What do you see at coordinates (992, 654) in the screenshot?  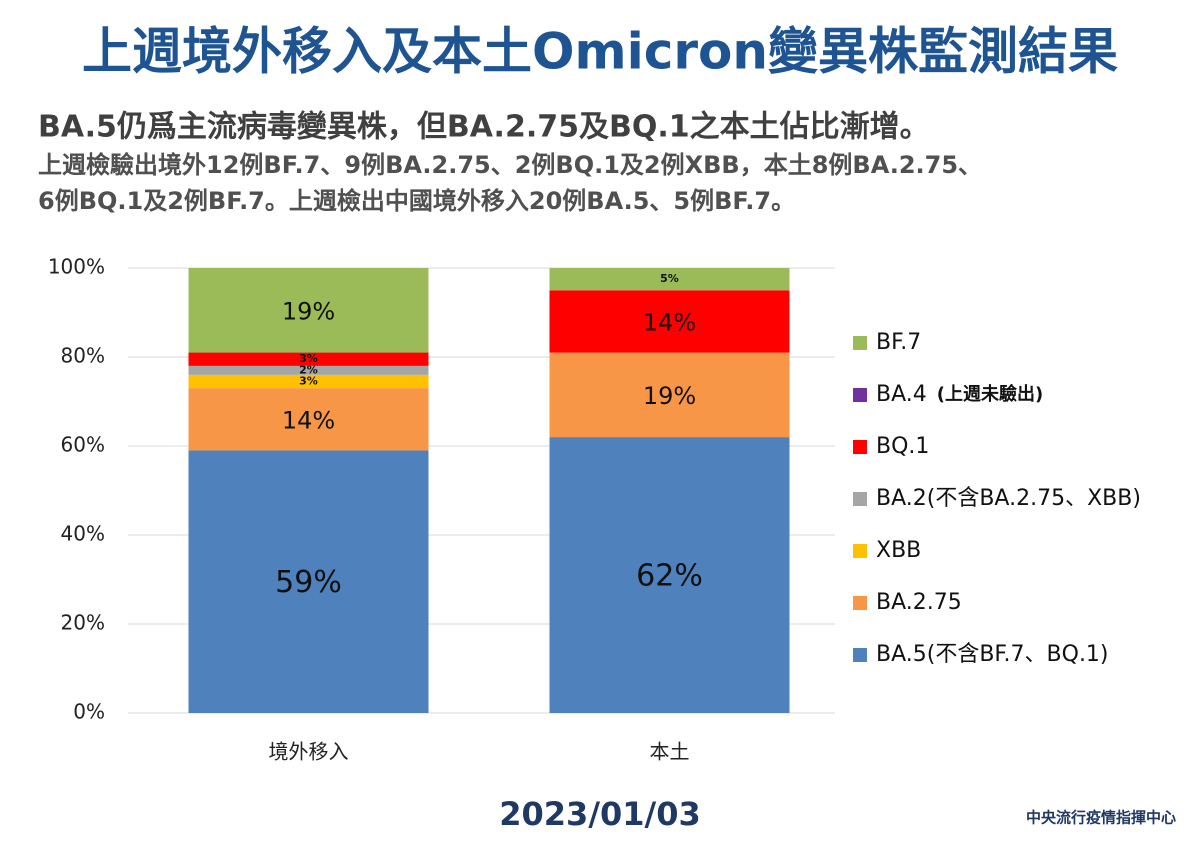 I see `legend-label: BA.5(不含BF.7、BQ.1)` at bounding box center [992, 654].